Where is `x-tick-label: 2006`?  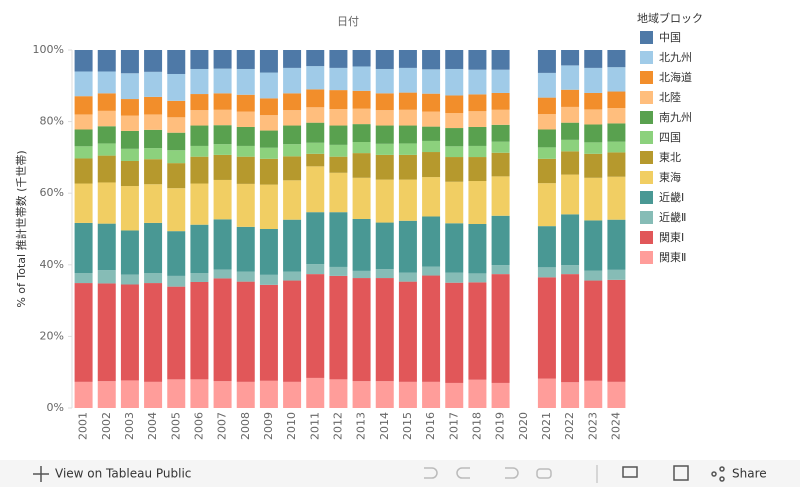 x-tick-label: 2006 is located at coordinates (198, 426).